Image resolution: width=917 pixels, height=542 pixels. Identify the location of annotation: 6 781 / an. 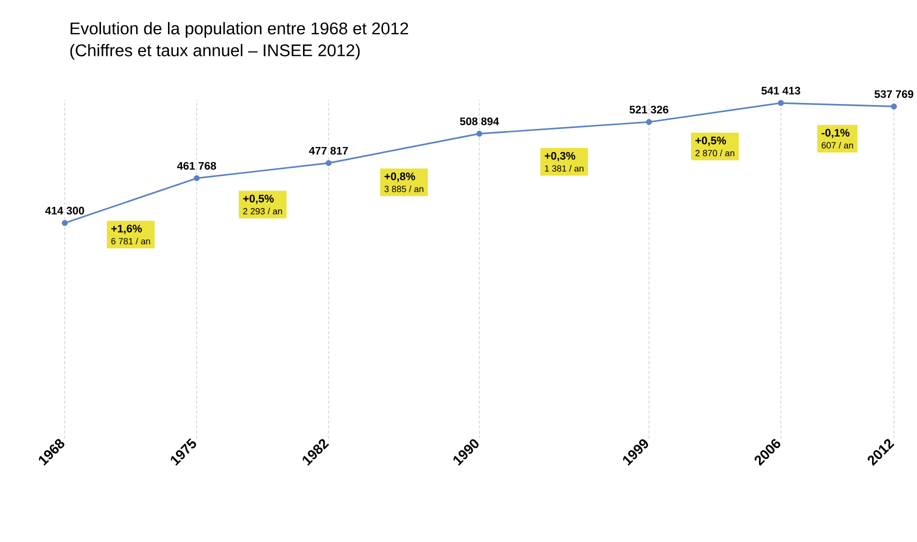
(130, 241).